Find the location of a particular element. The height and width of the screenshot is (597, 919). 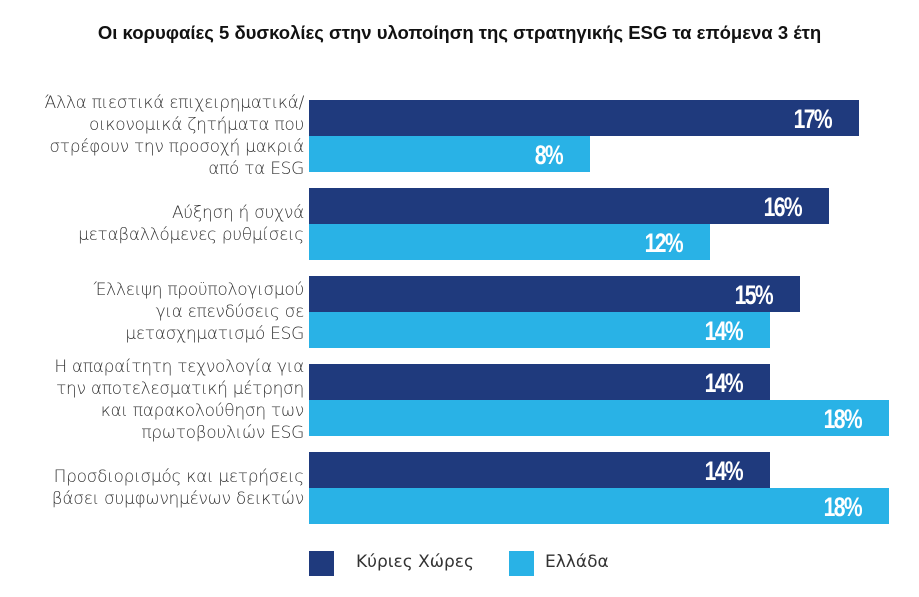

category-label-line: από τα ESG is located at coordinates (256, 169).